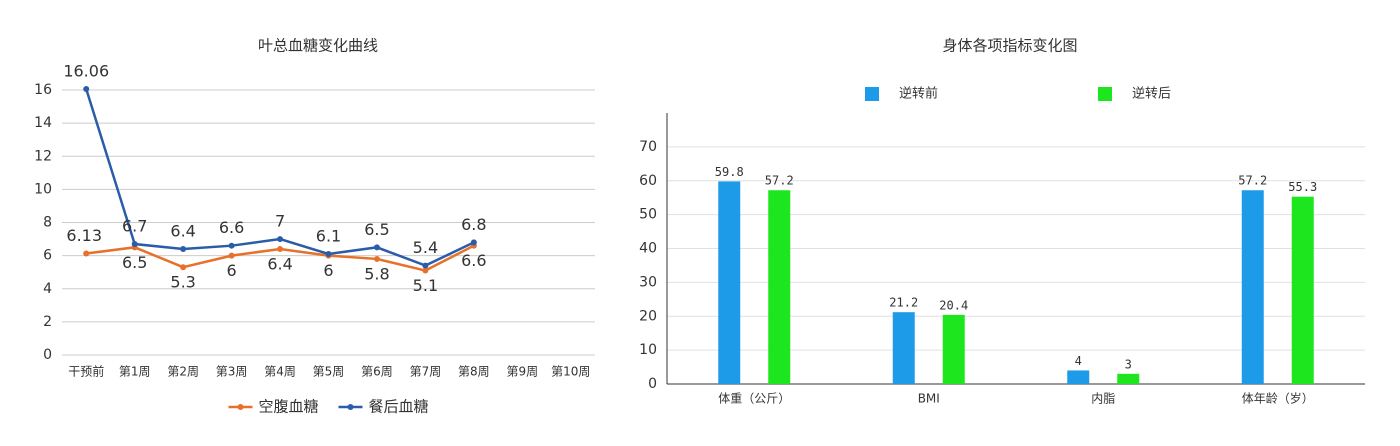 Image resolution: width=1400 pixels, height=446 pixels. Describe the element at coordinates (953, 305) in the screenshot. I see `data-label: 20.4` at that location.